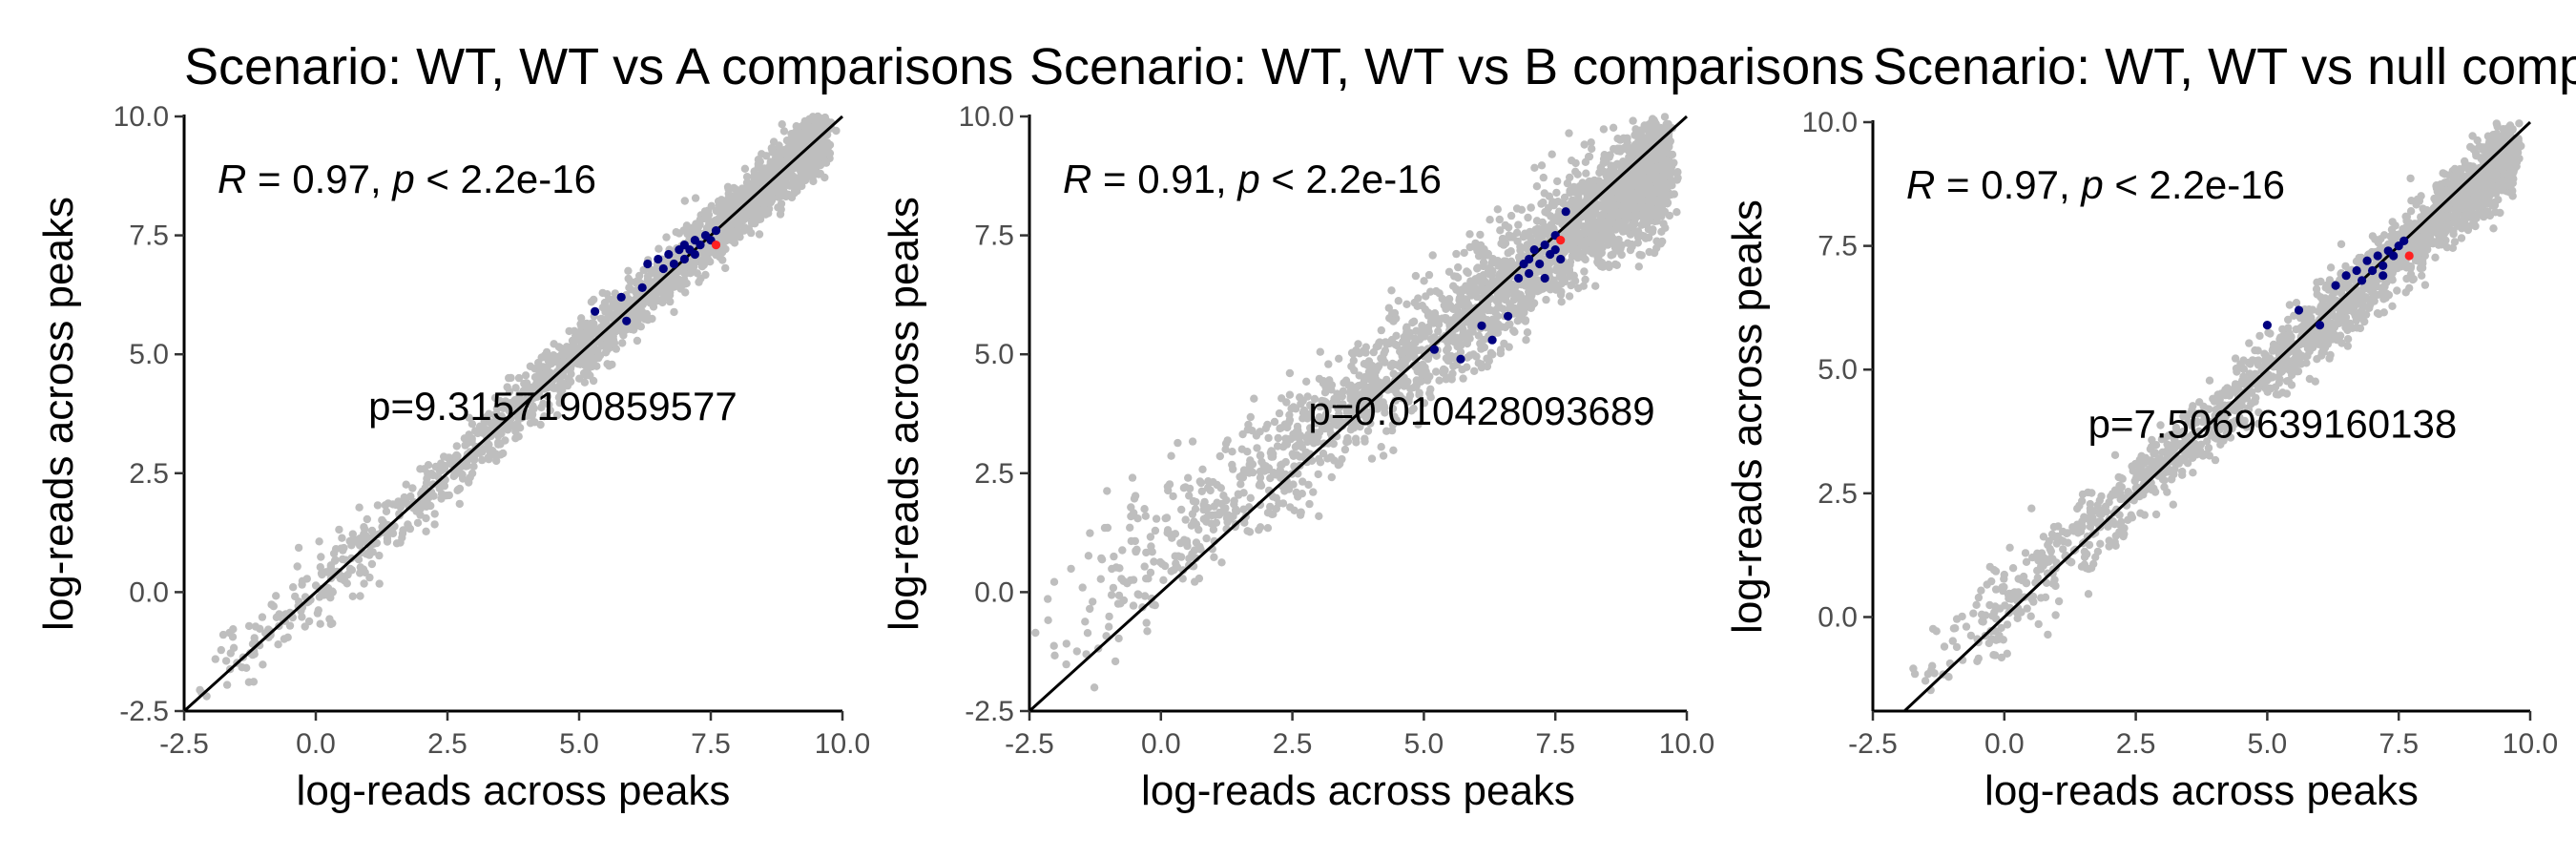 This screenshot has height=859, width=2576. What do you see at coordinates (1176, 179) in the screenshot?
I see `stat-r-value: 0.91` at bounding box center [1176, 179].